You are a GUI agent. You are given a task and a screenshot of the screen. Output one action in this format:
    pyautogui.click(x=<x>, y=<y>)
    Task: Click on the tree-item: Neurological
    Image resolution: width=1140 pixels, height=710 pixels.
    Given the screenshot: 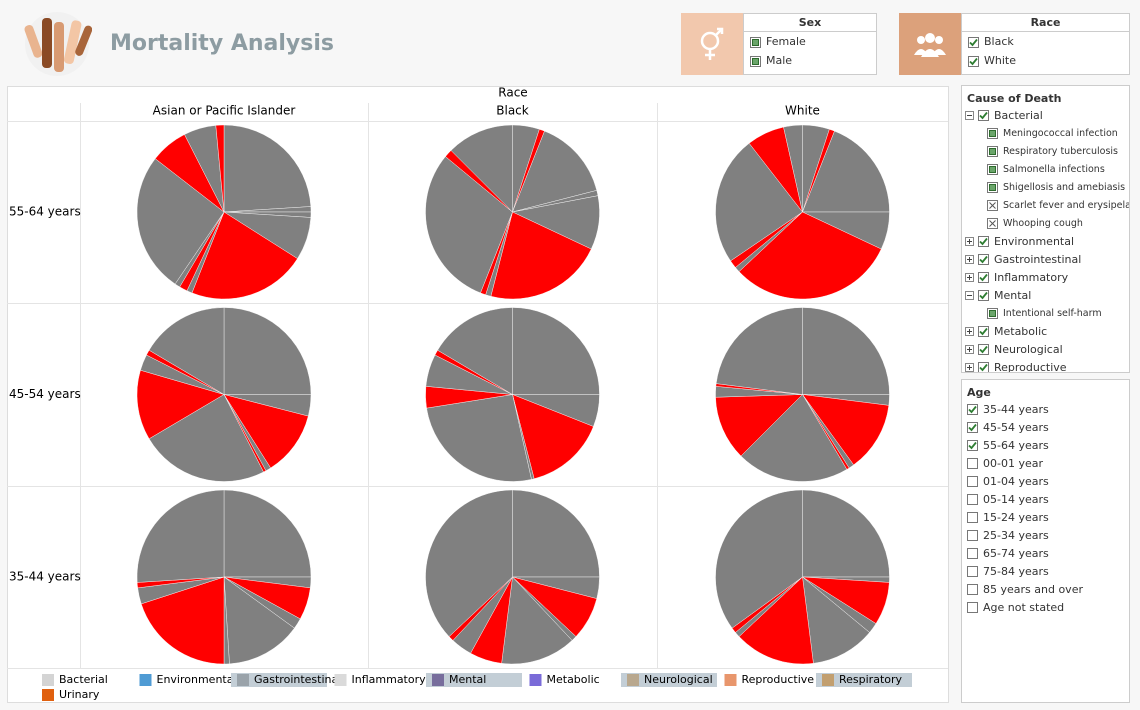 What is the action you would take?
    pyautogui.click(x=1028, y=349)
    